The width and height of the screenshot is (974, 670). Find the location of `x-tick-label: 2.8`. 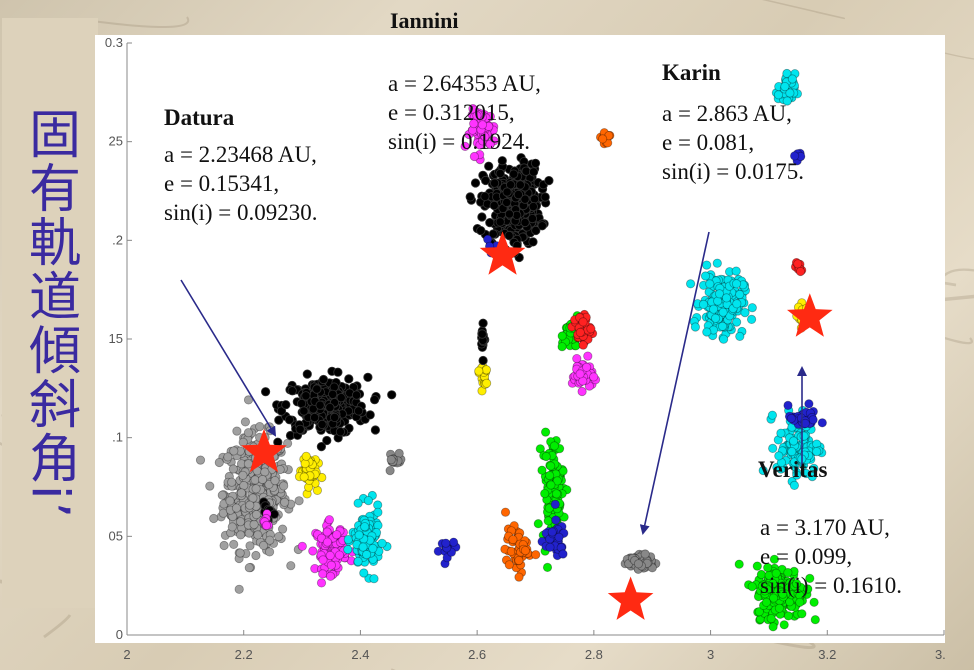

x-tick-label: 2.8 is located at coordinates (594, 654).